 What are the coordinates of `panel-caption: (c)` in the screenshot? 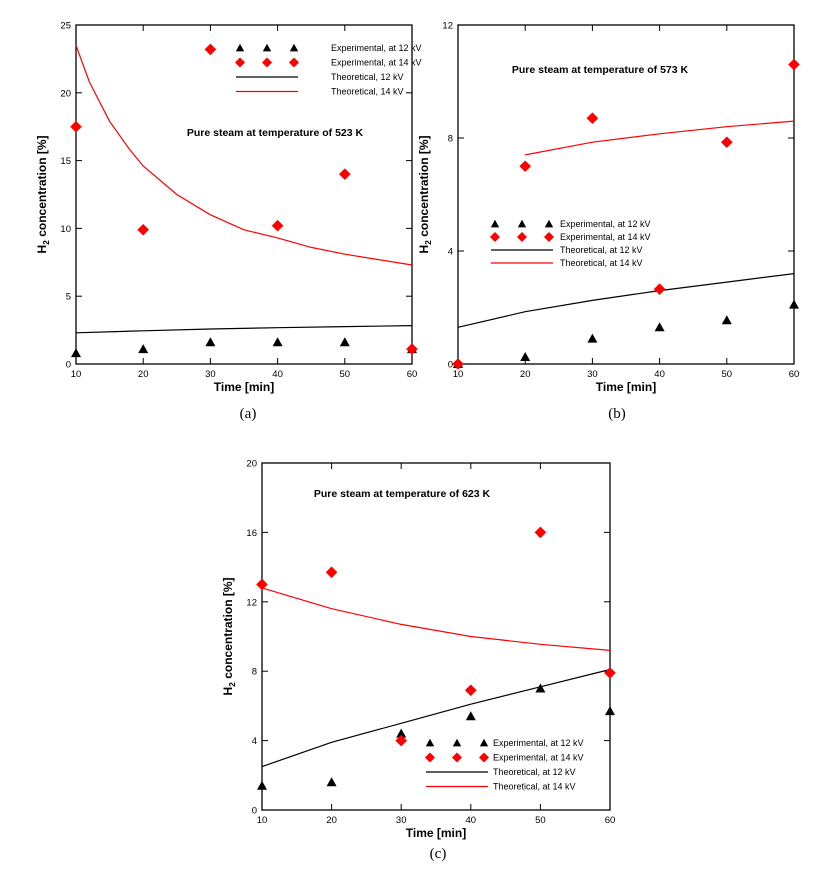 It's located at (438, 854).